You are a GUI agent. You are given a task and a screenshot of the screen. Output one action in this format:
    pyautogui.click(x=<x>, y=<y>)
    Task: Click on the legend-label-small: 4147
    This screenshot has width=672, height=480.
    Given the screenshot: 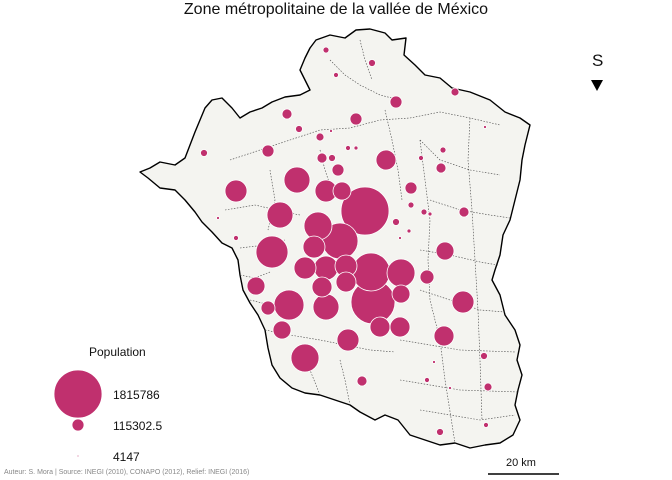 What is the action you would take?
    pyautogui.click(x=126, y=457)
    